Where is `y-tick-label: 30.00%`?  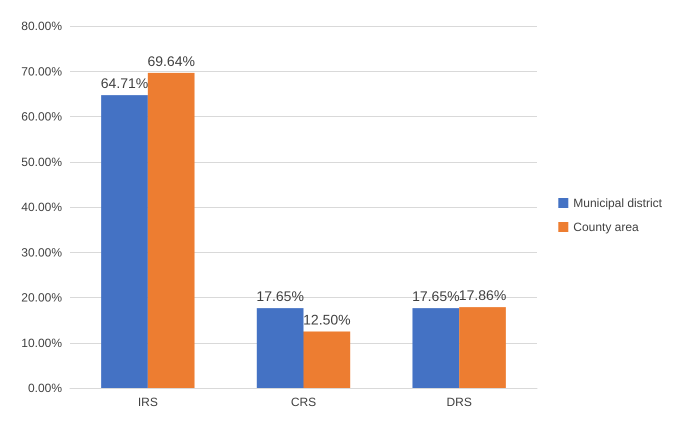
y-tick-label: 30.00% is located at coordinates (41, 252).